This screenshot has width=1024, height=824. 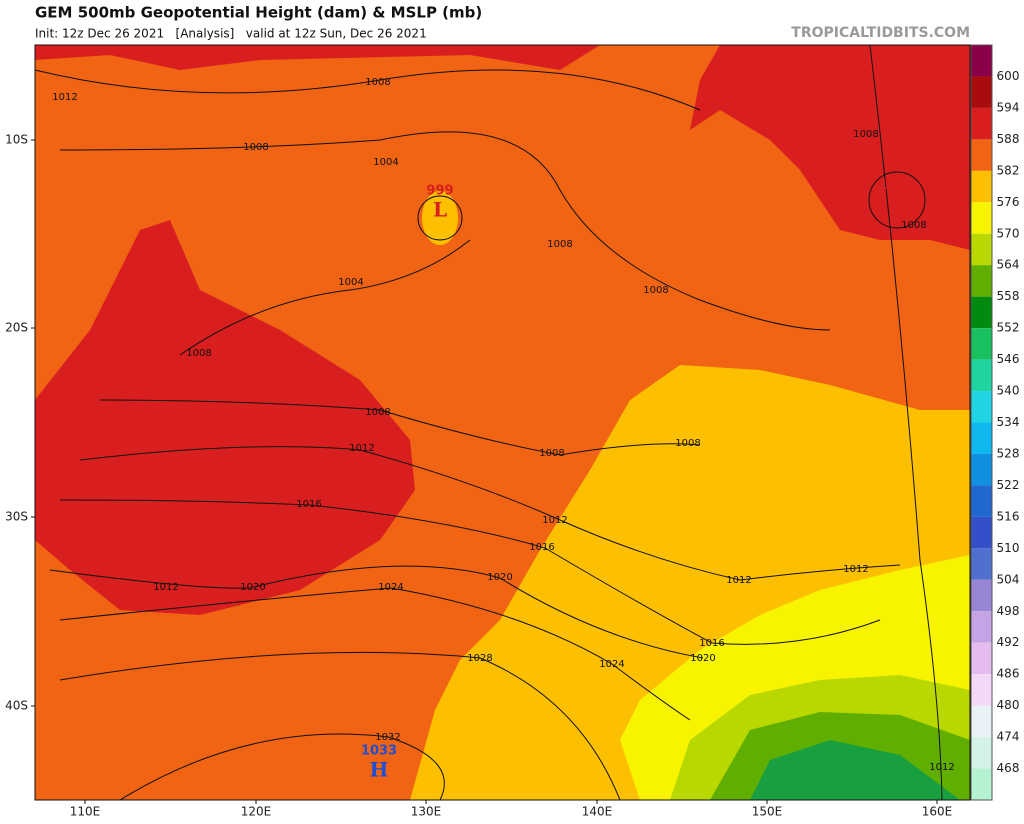 I want to click on colorbar-label: 480, so click(x=1008, y=705).